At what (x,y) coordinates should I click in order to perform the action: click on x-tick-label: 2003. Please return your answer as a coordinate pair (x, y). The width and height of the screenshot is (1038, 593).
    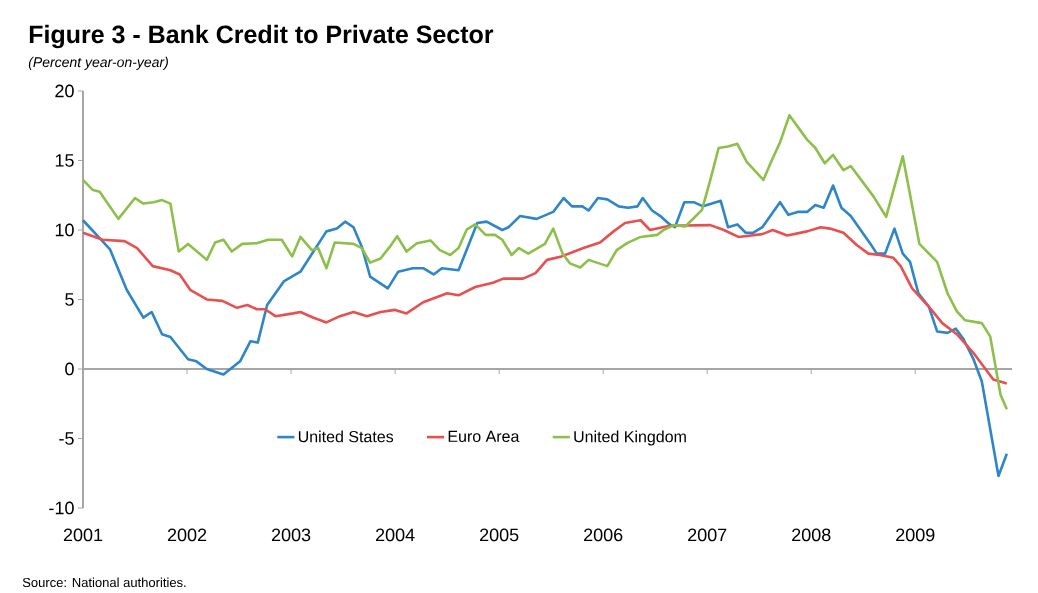
    Looking at the image, I should click on (291, 535).